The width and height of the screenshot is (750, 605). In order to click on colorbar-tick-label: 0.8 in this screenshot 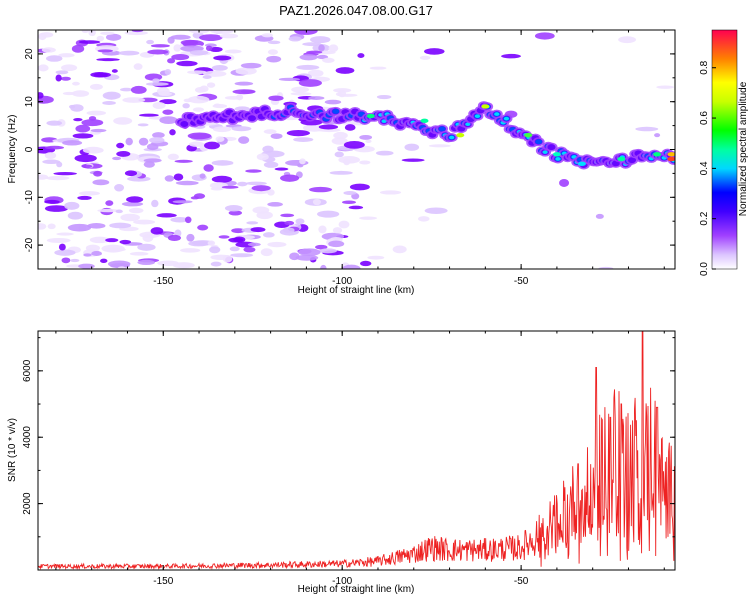, I will do `click(704, 67)`.